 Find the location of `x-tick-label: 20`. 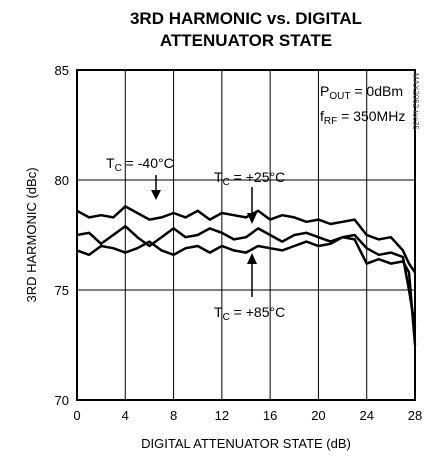

x-tick-label: 20 is located at coordinates (318, 415).